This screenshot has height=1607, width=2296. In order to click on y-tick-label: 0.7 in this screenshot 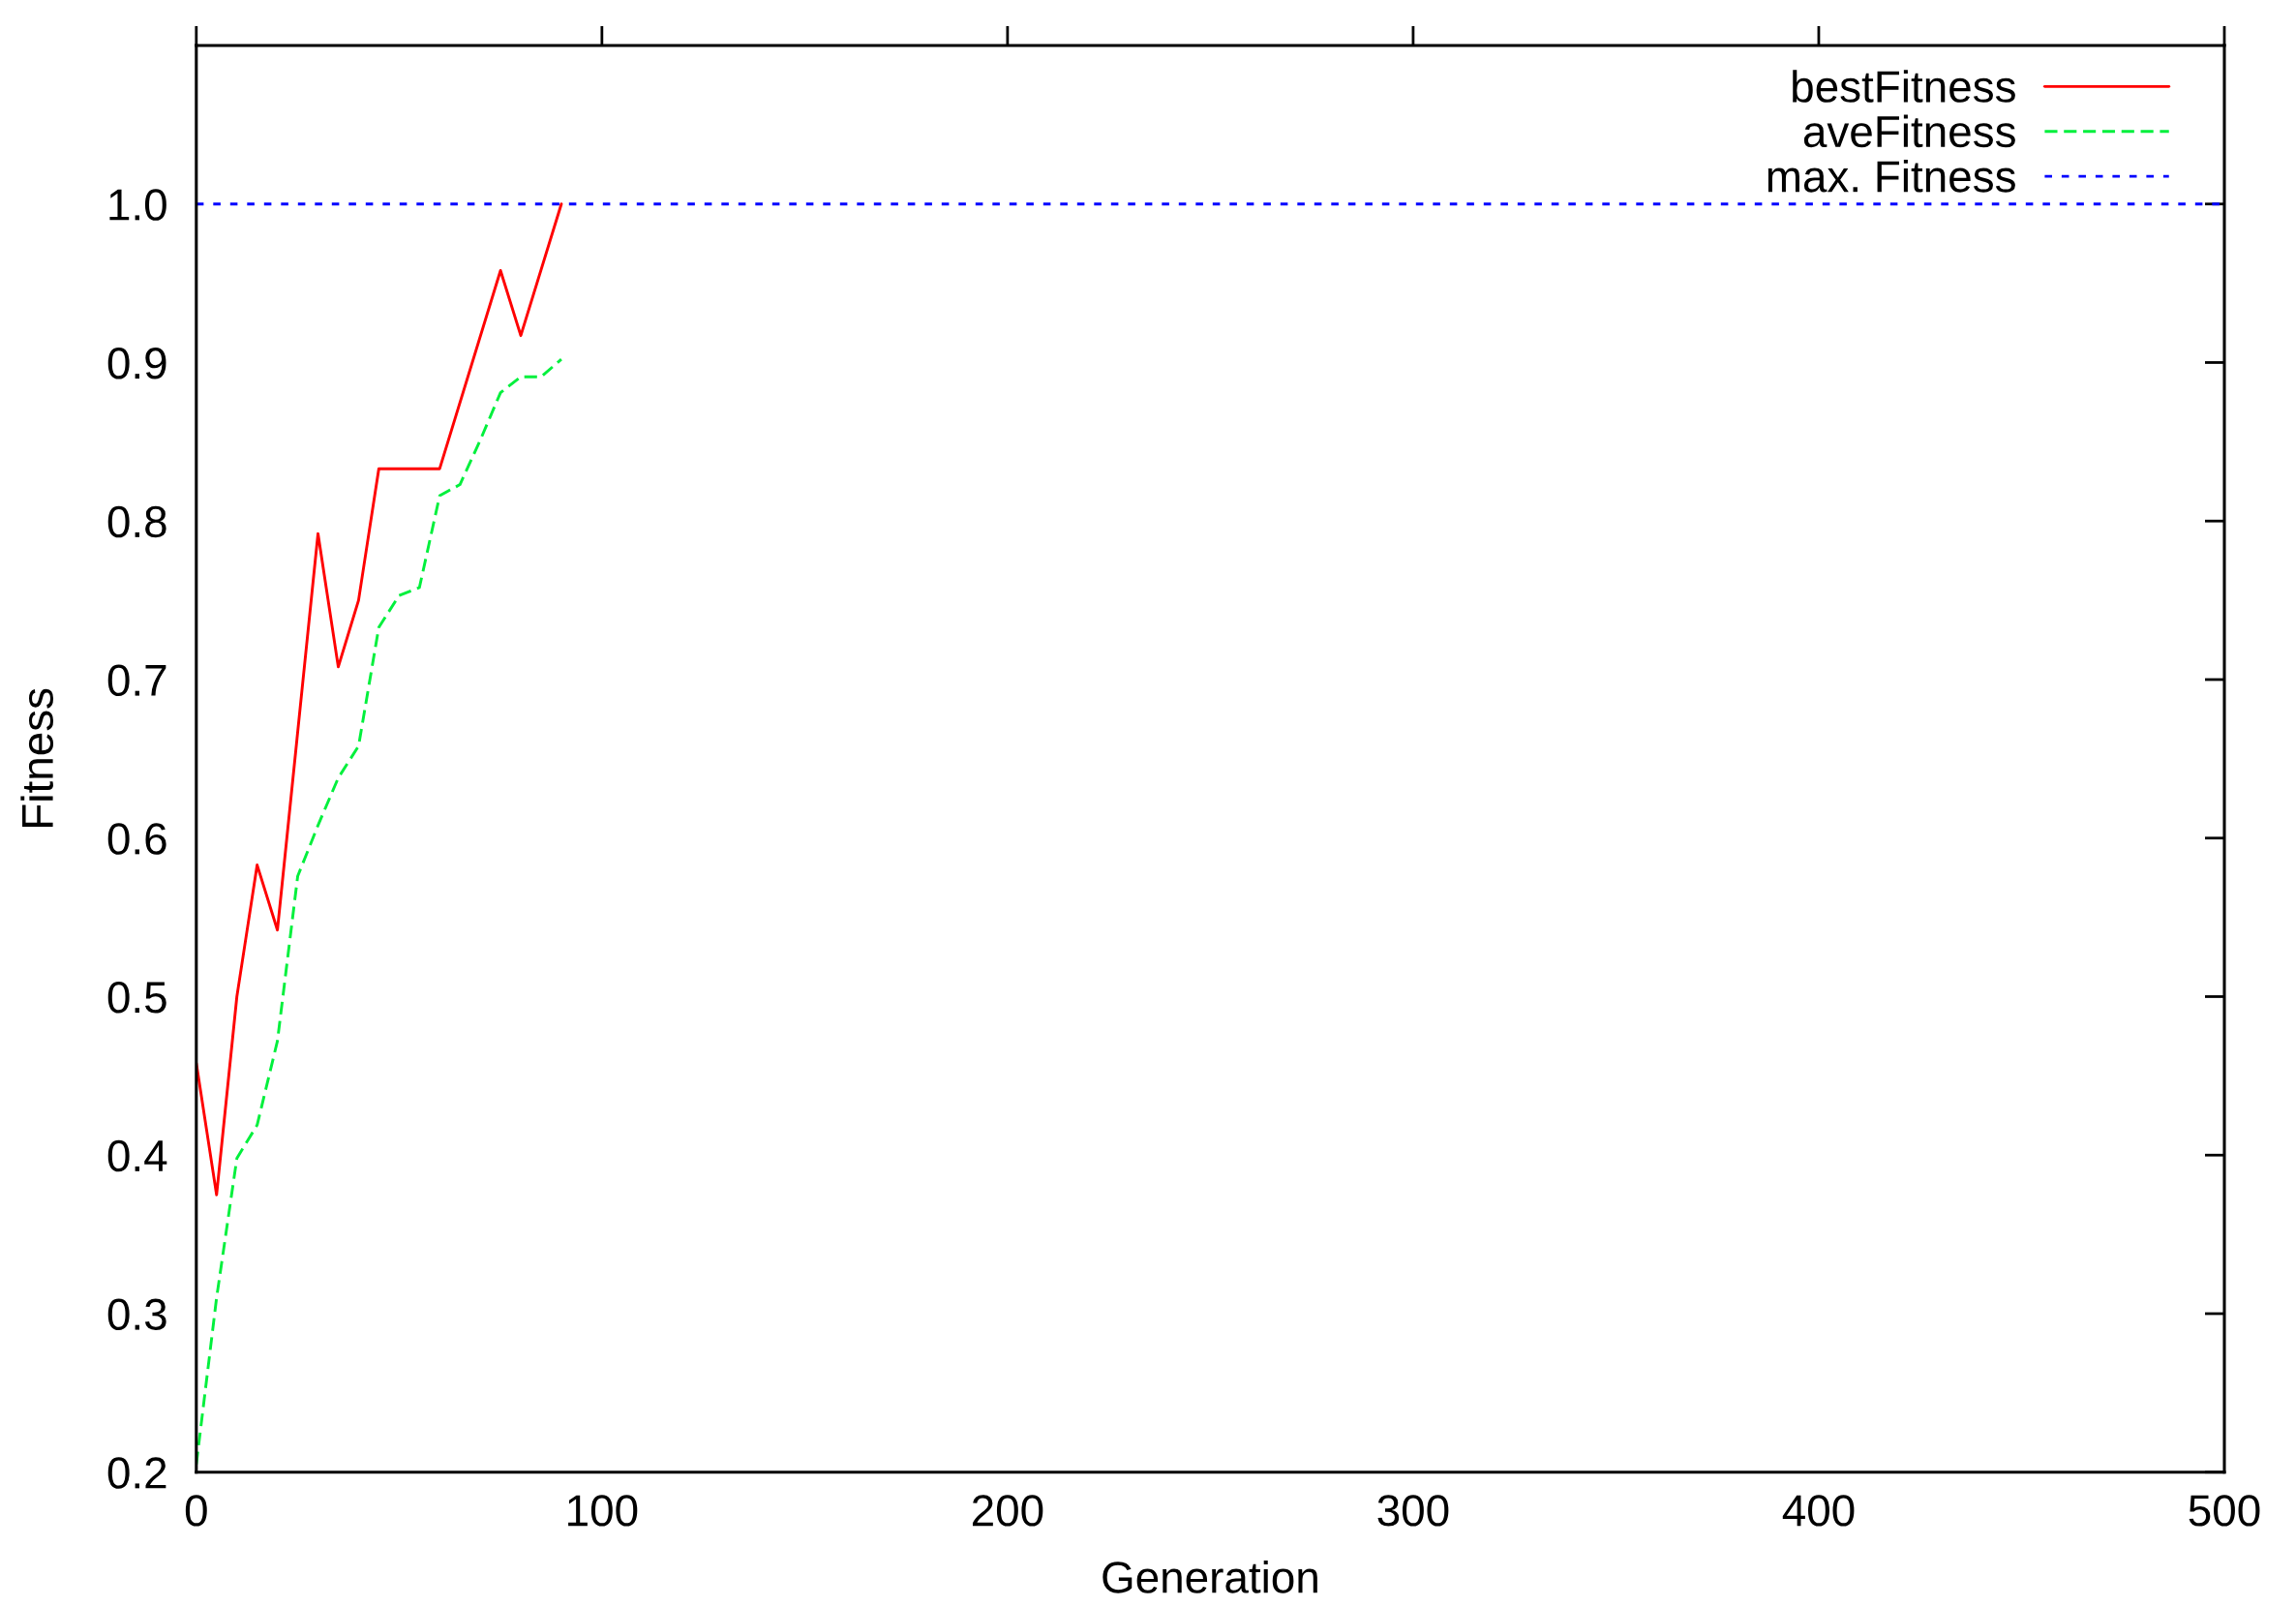, I will do `click(136, 680)`.